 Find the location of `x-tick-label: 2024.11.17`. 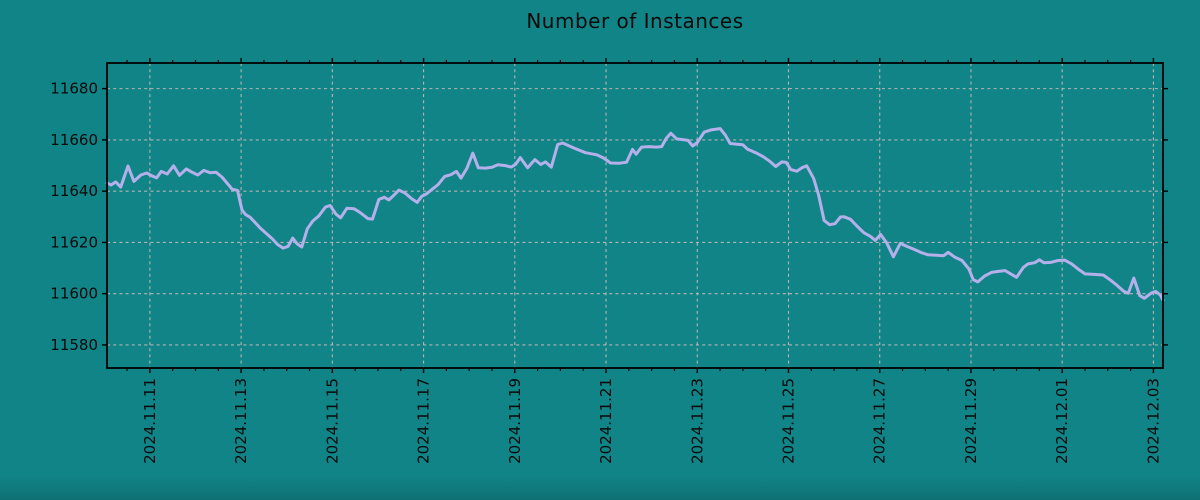

x-tick-label: 2024.11.17 is located at coordinates (424, 421).